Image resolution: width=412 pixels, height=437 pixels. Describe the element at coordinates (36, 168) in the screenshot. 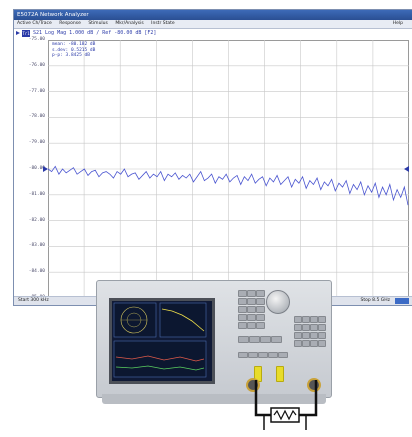

I see `y-tick-label: -80.00` at that location.